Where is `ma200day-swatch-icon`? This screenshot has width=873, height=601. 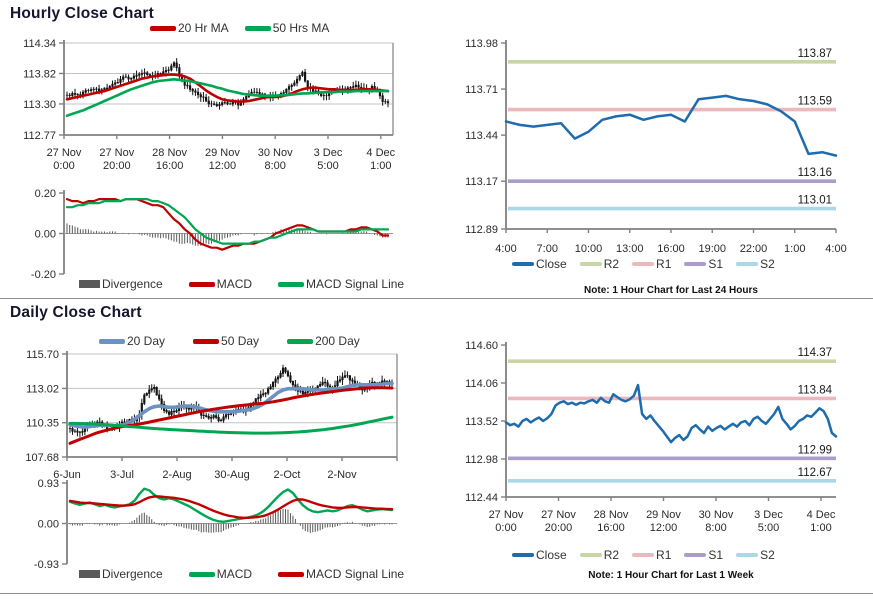
ma200day-swatch-icon is located at coordinates (300, 341).